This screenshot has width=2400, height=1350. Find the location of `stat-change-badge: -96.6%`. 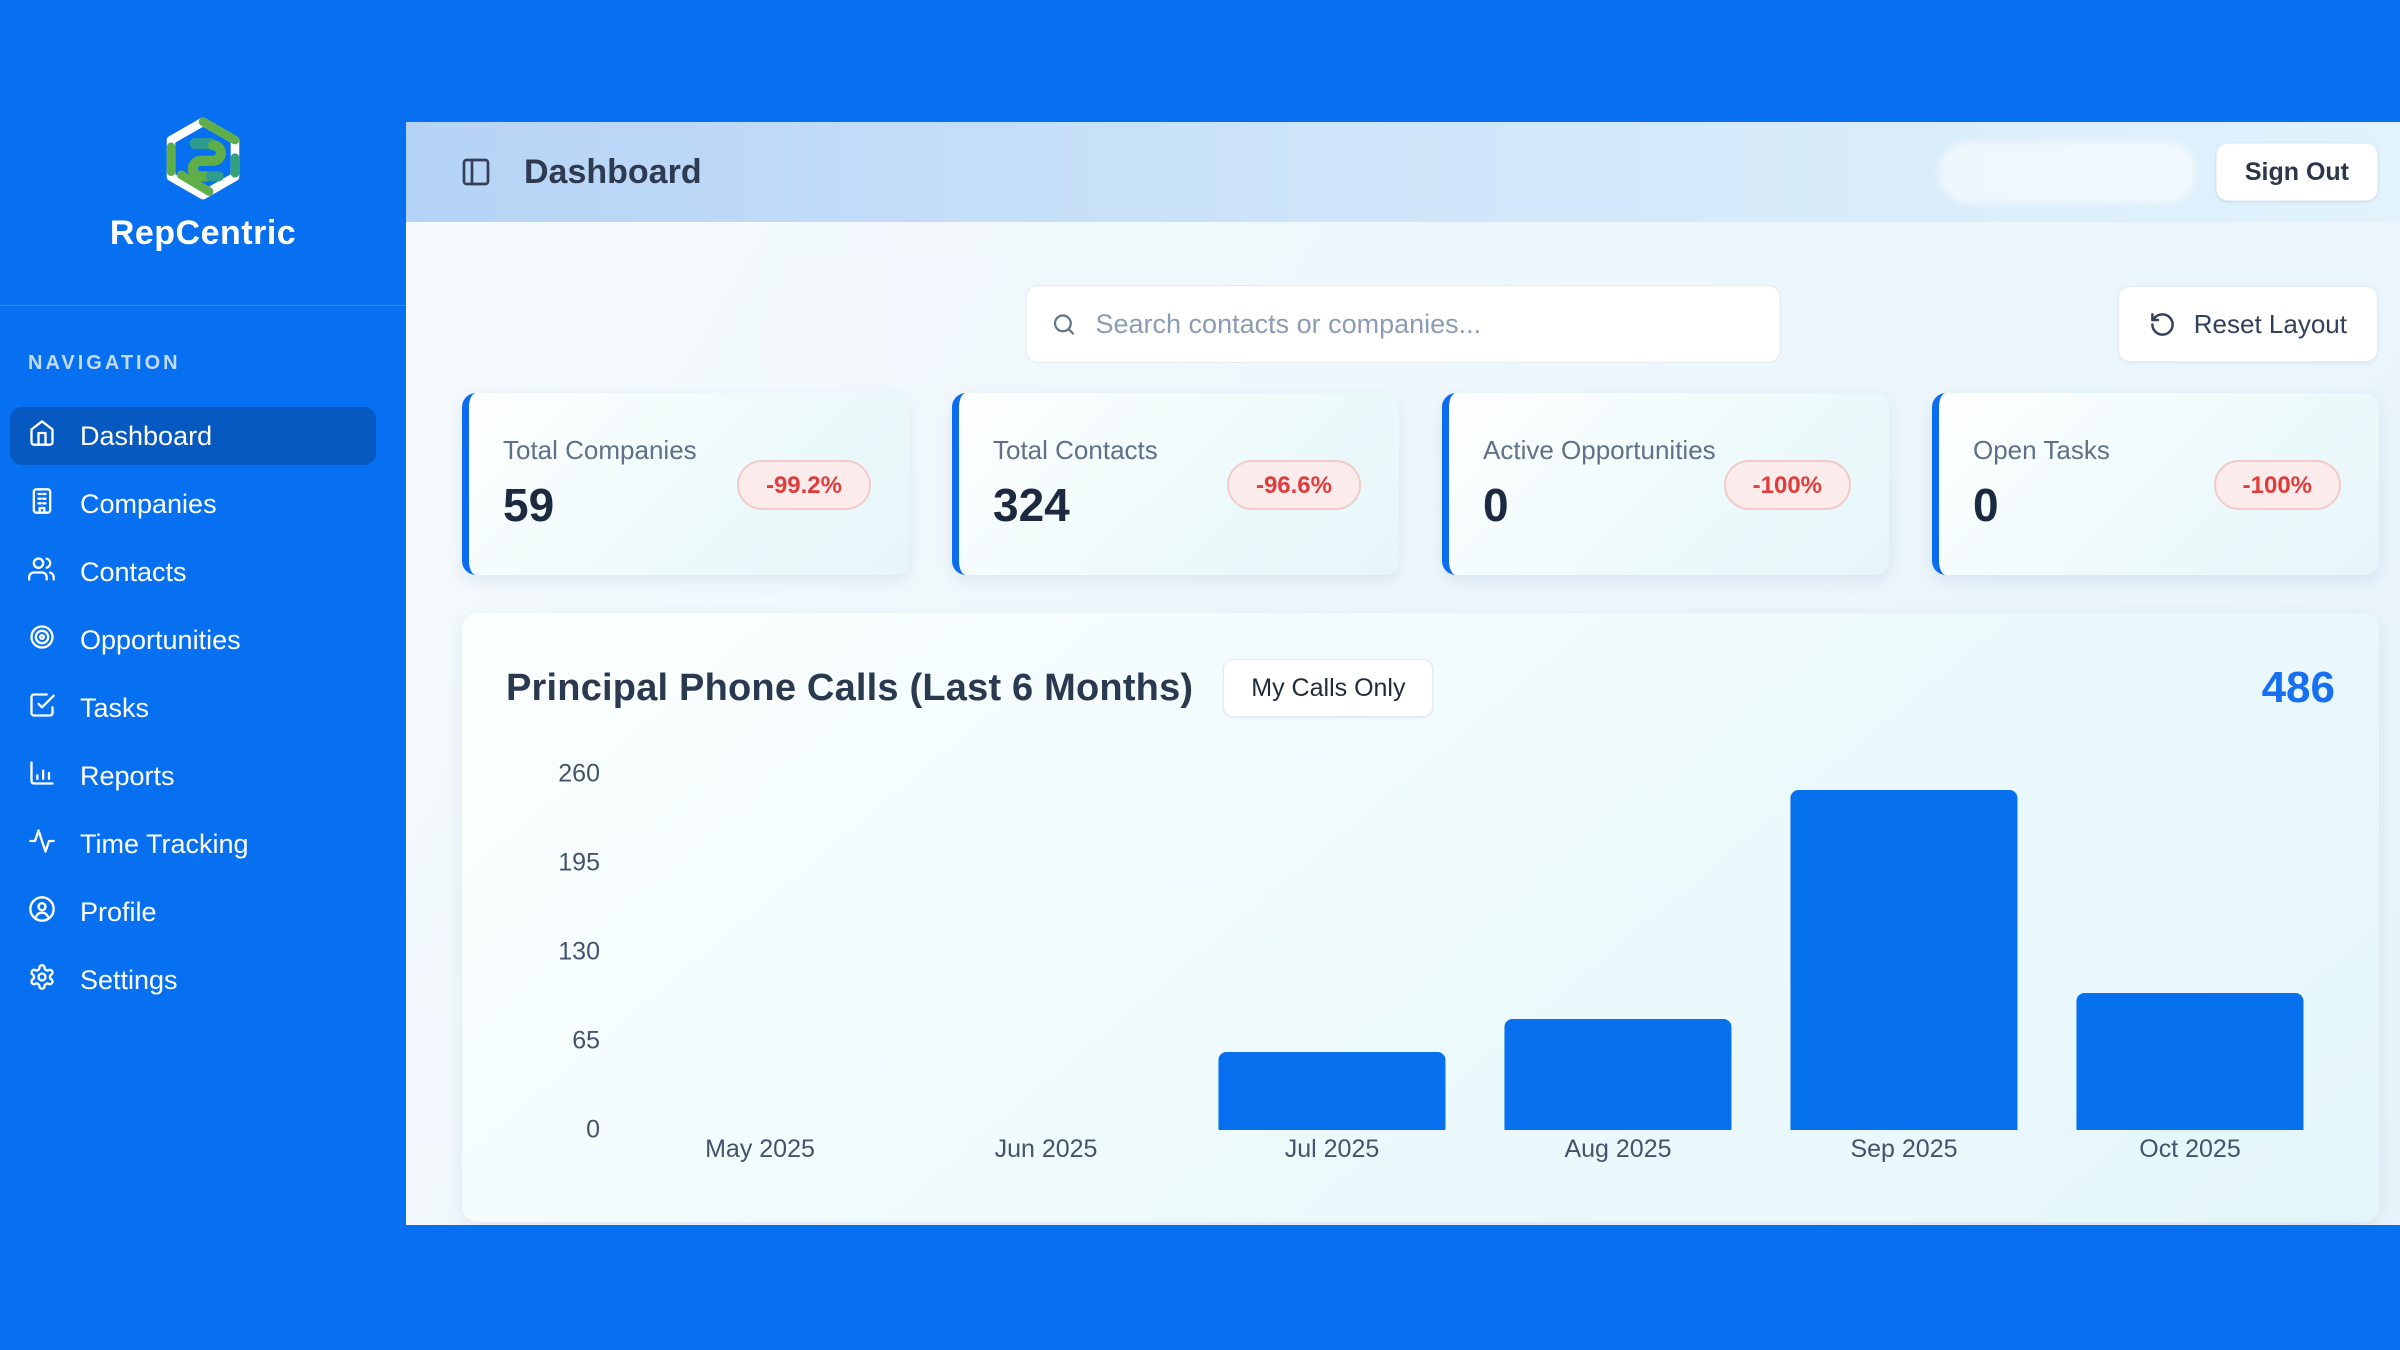

stat-change-badge: -96.6% is located at coordinates (1293, 485).